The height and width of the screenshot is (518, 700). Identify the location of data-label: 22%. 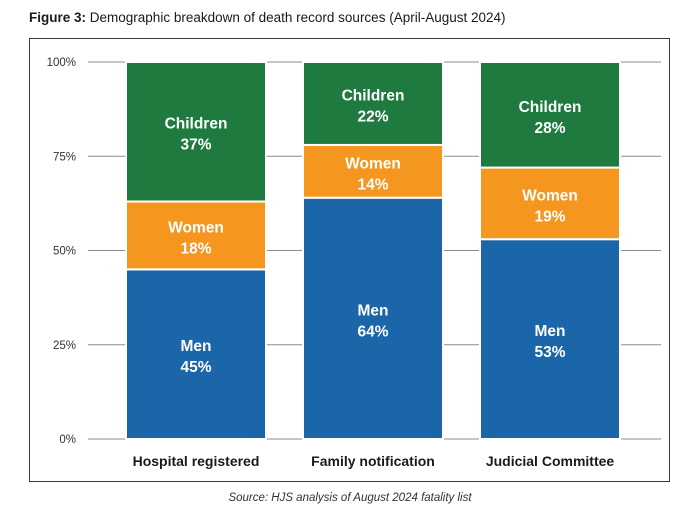
(372, 116).